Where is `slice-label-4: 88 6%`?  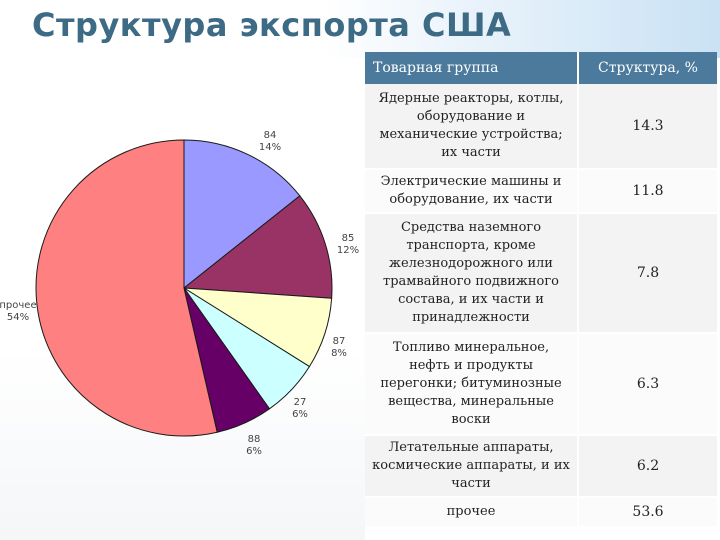
slice-label-4: 88 6% is located at coordinates (254, 445).